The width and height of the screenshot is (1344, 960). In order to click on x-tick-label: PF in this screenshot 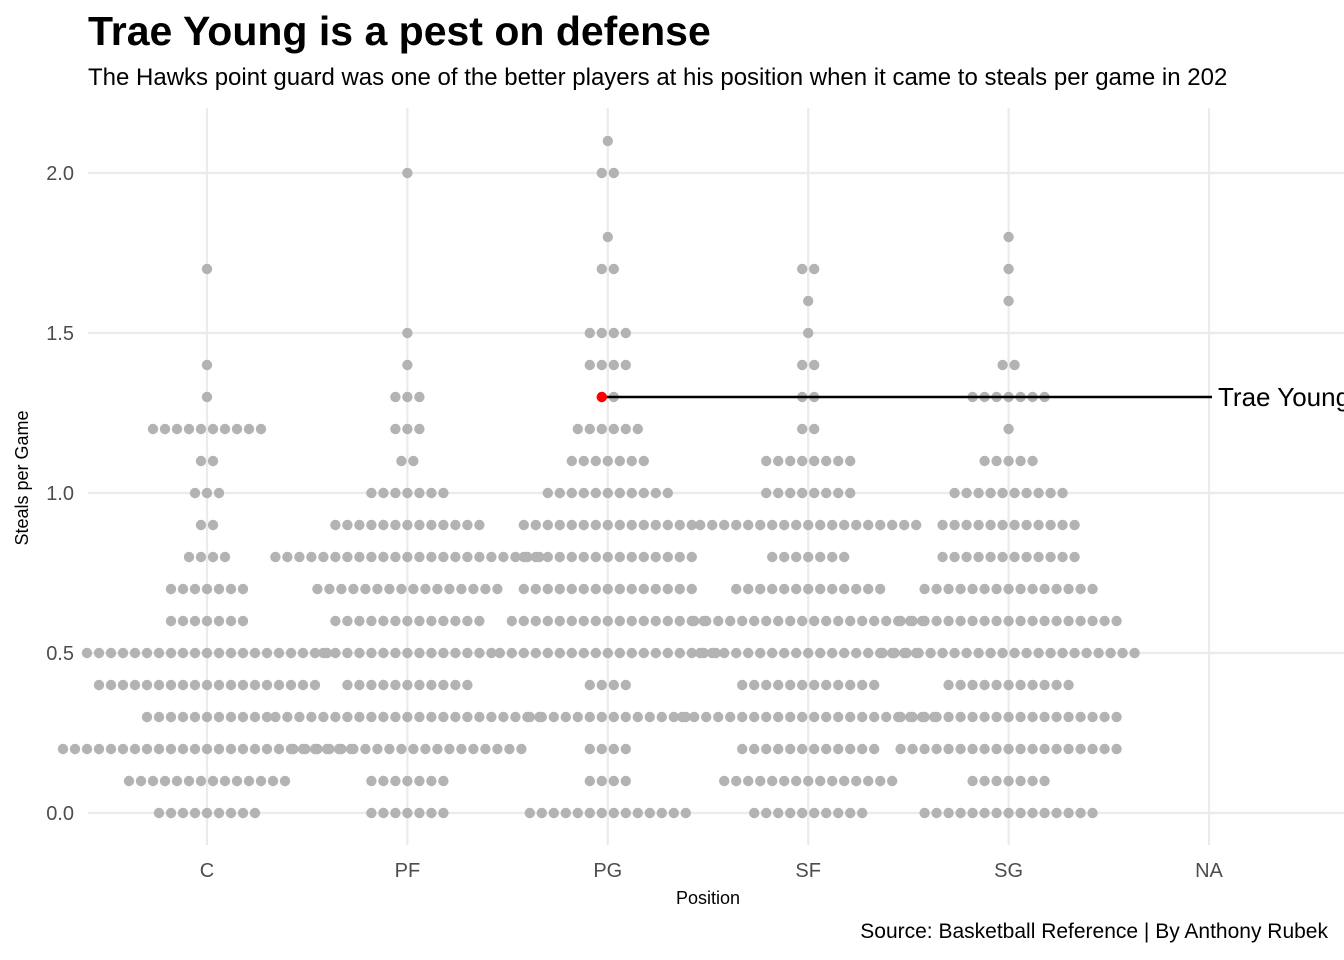, I will do `click(408, 871)`.